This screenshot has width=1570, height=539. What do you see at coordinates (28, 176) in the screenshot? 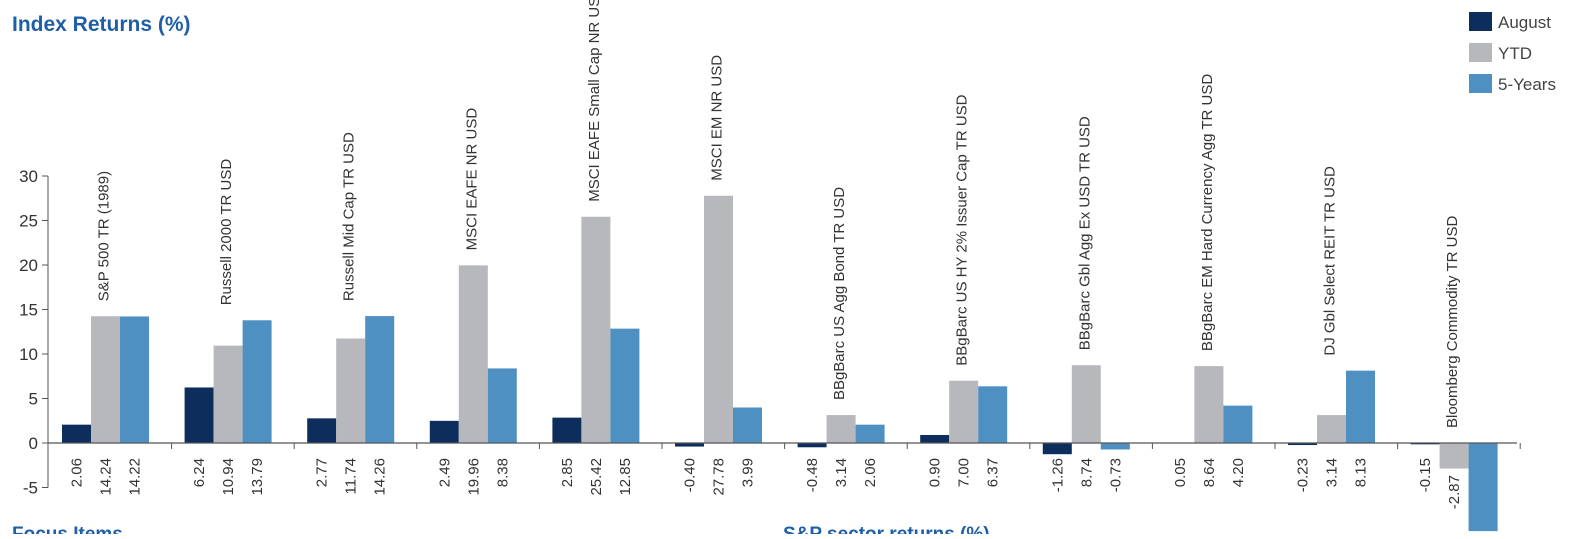
I see `y-tick-label: 30` at bounding box center [28, 176].